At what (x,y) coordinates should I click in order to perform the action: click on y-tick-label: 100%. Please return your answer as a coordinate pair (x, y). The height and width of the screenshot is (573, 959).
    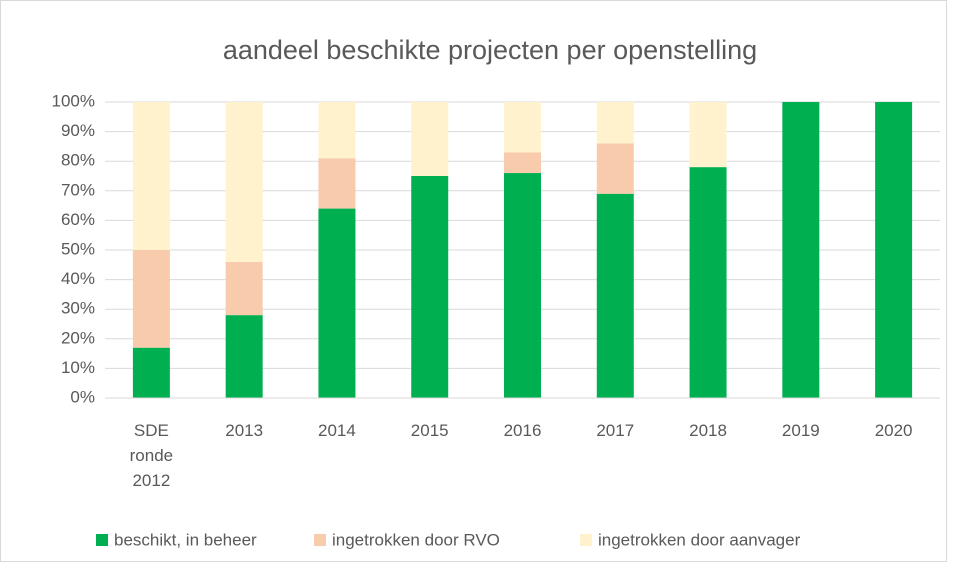
    Looking at the image, I should click on (73, 100).